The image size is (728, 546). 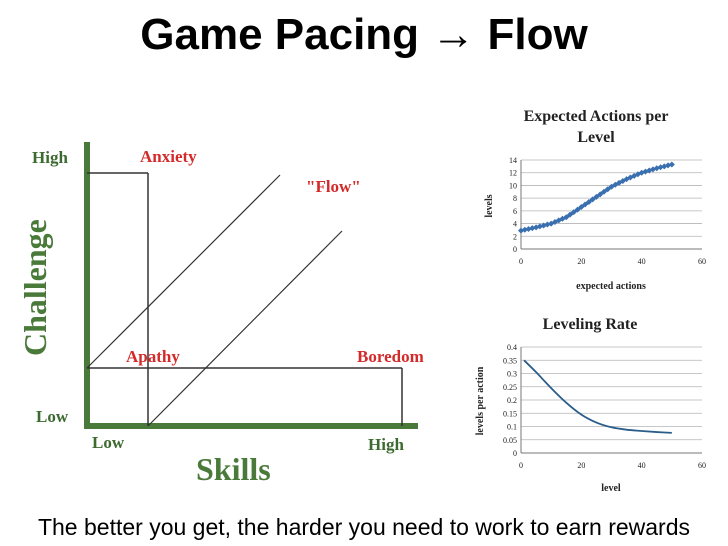 I want to click on chart2-ytick-label: 0.1, so click(x=512, y=427).